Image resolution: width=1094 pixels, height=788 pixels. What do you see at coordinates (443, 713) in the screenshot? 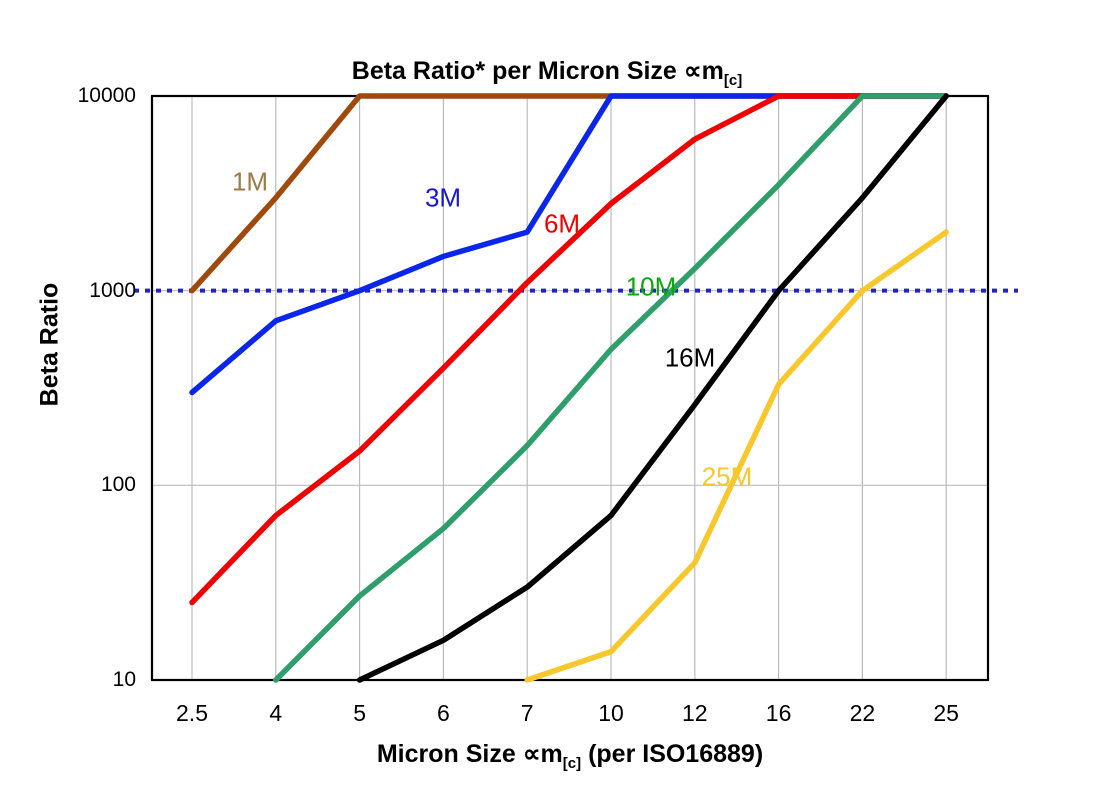
I see `x-tick-label: 6` at bounding box center [443, 713].